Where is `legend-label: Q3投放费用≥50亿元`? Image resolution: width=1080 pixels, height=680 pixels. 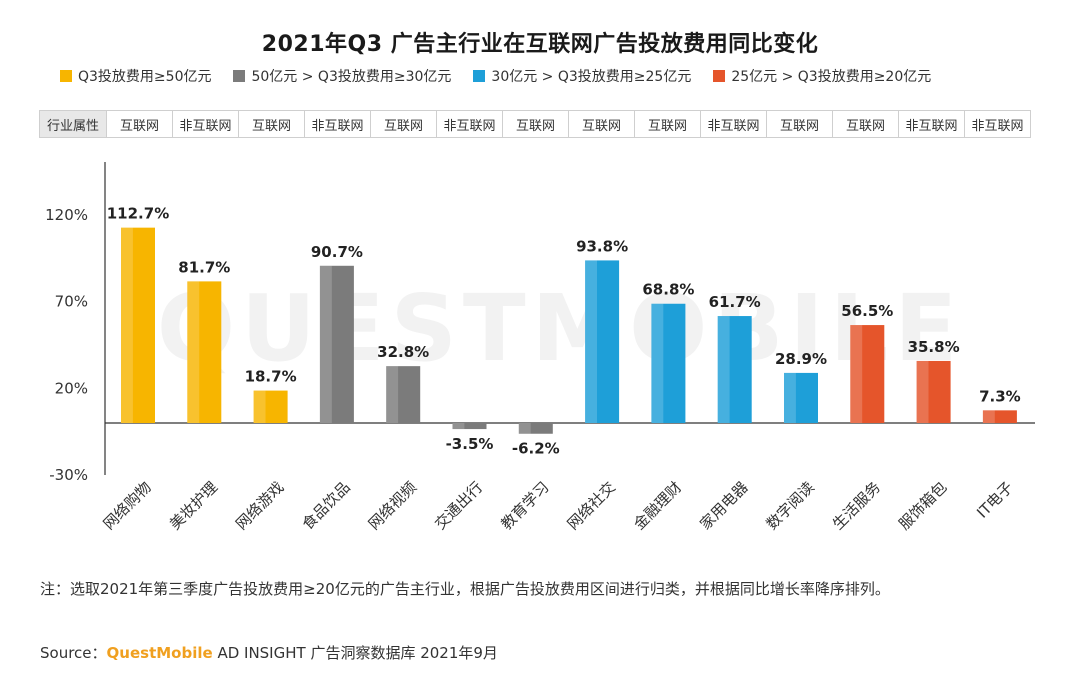
legend-label: Q3投放费用≥50亿元 is located at coordinates (145, 77).